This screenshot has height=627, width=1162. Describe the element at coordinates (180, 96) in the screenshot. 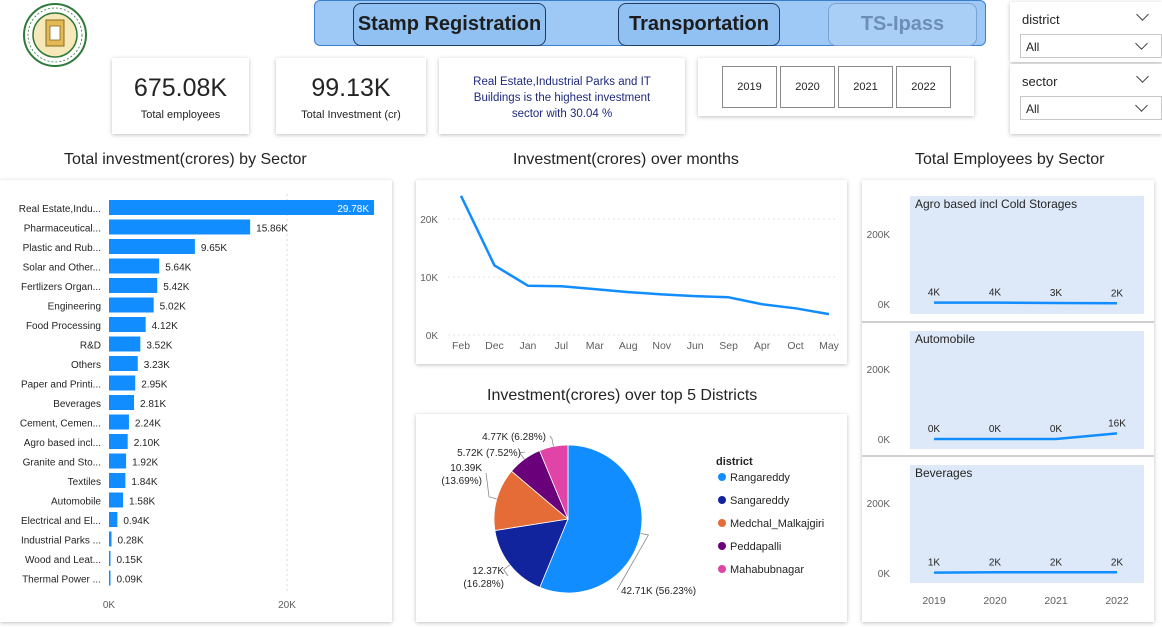

I see `kpi-total-employees: 675.08K Total employees` at that location.